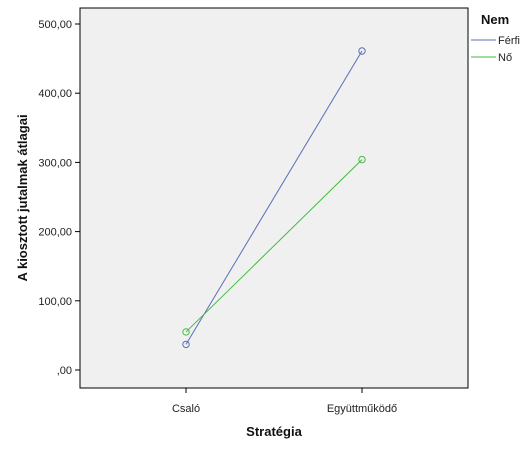 The width and height of the screenshot is (529, 453). What do you see at coordinates (55, 302) in the screenshot?
I see `y-tick-label: 100,00` at bounding box center [55, 302].